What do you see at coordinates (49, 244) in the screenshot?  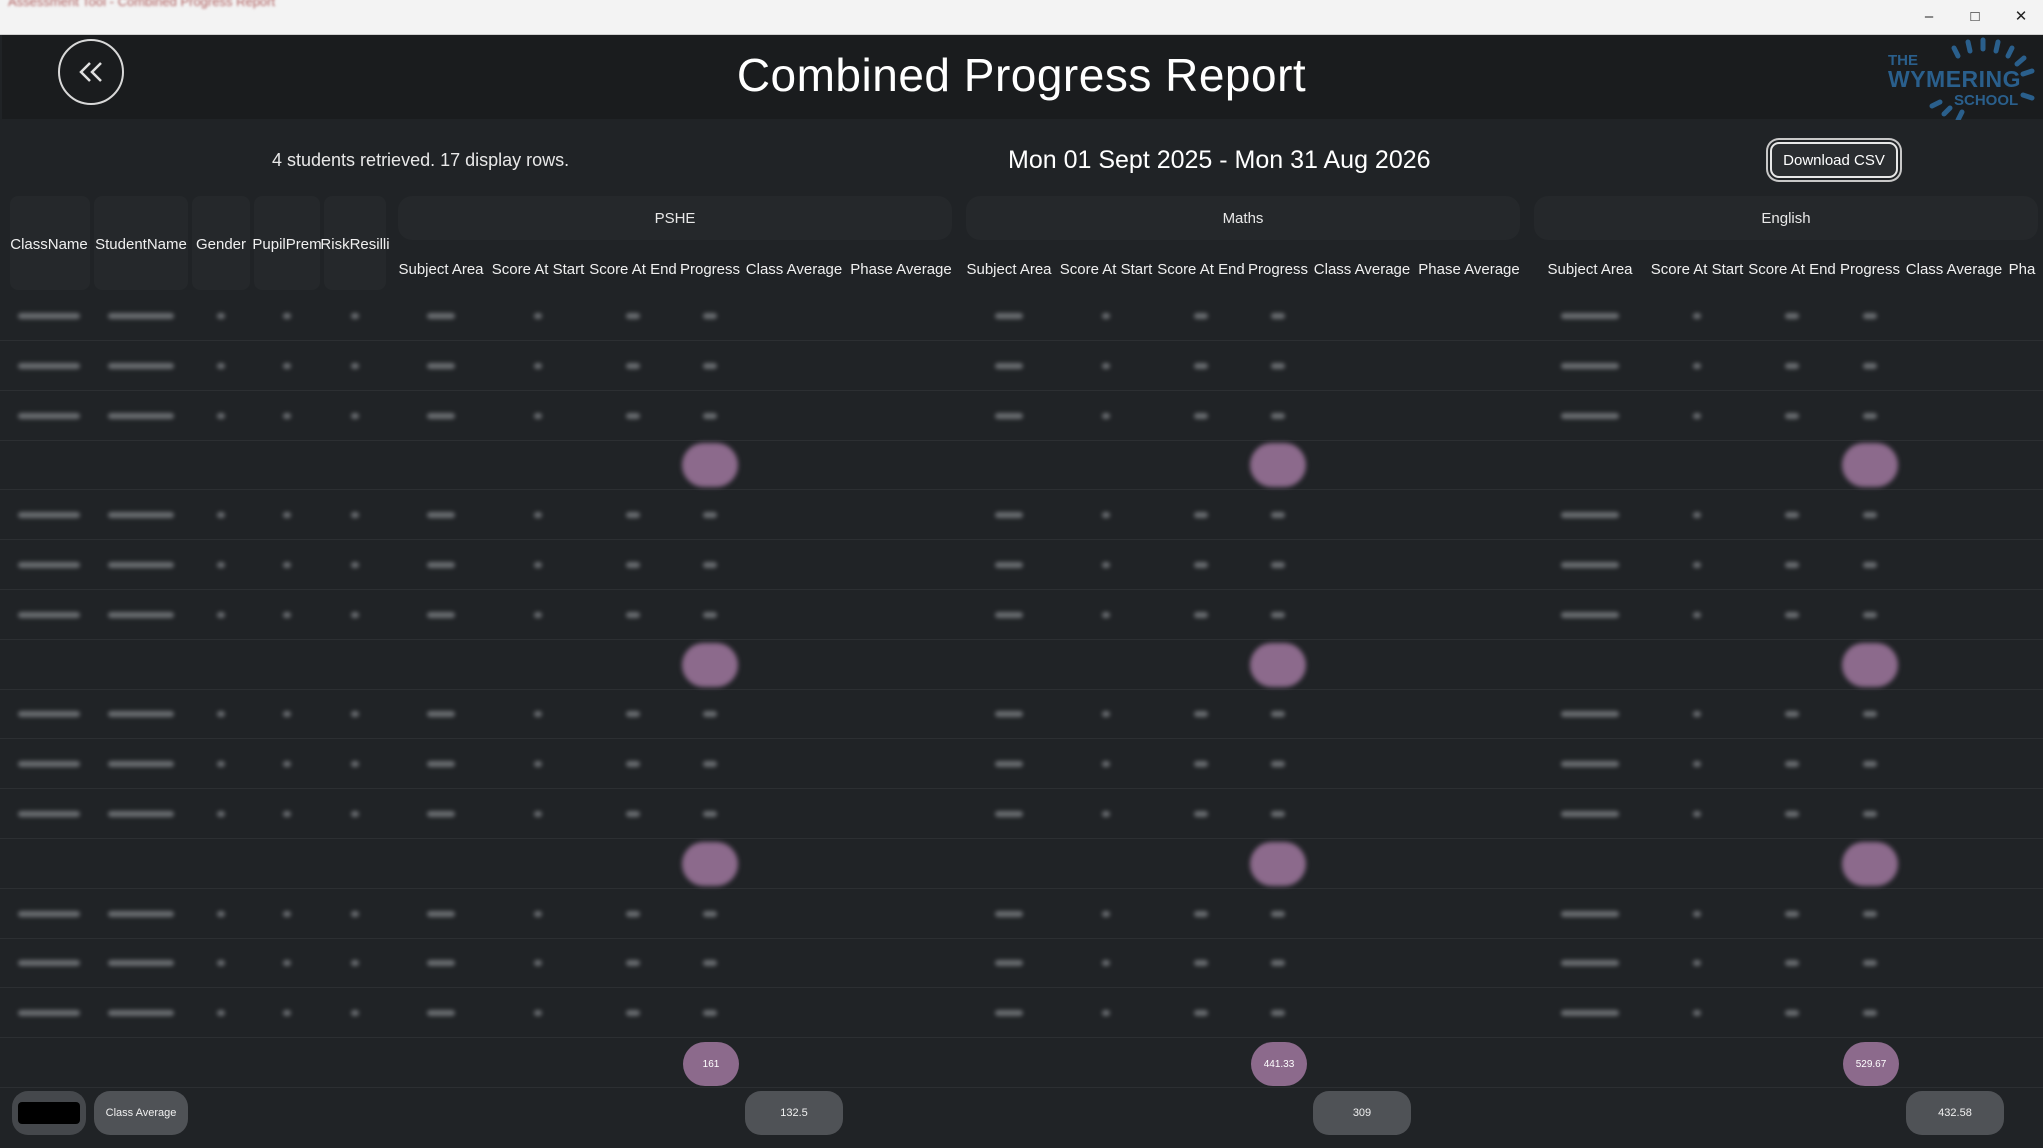 I see `column-header-classname: ClassName` at bounding box center [49, 244].